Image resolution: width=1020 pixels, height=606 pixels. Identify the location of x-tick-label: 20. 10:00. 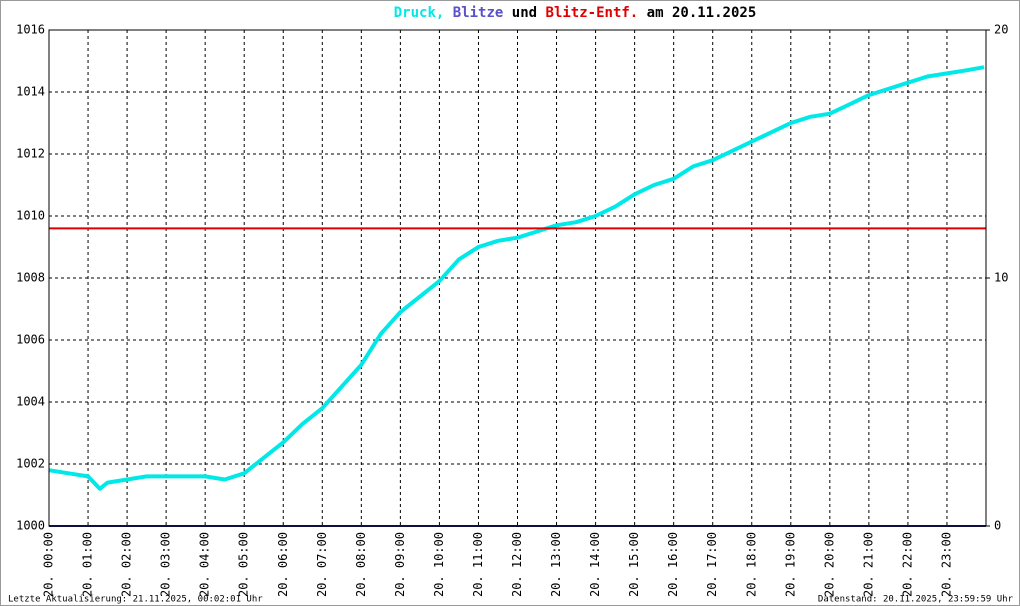
(439, 564).